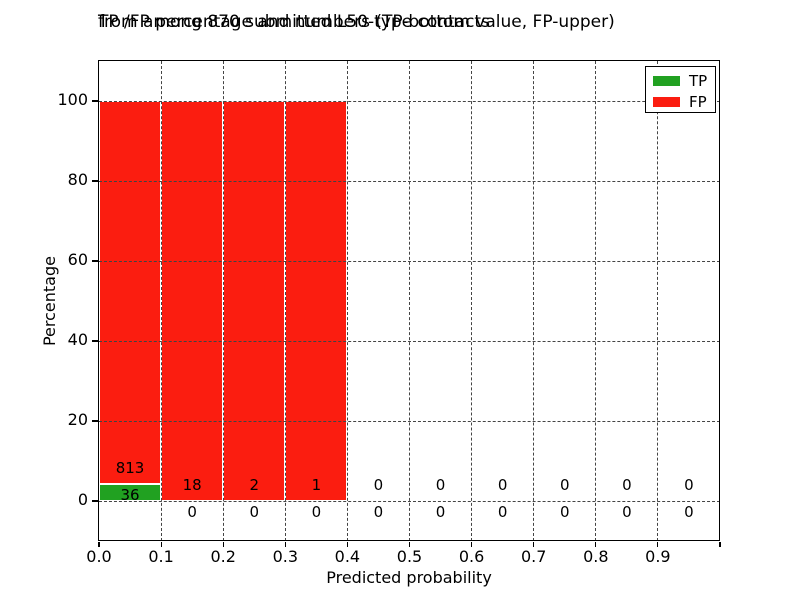  I want to click on x-tick-label: 0.2, so click(223, 556).